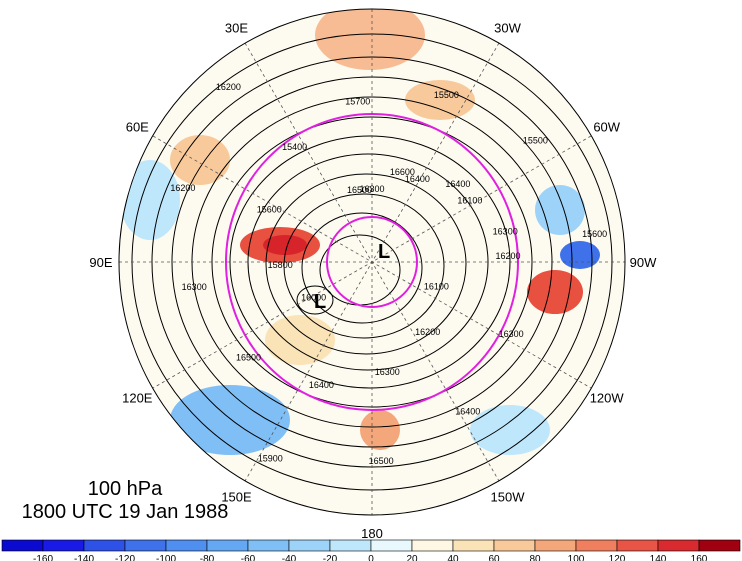 The width and height of the screenshot is (742, 561). I want to click on colorbar-tick-label: 80, so click(535, 557).